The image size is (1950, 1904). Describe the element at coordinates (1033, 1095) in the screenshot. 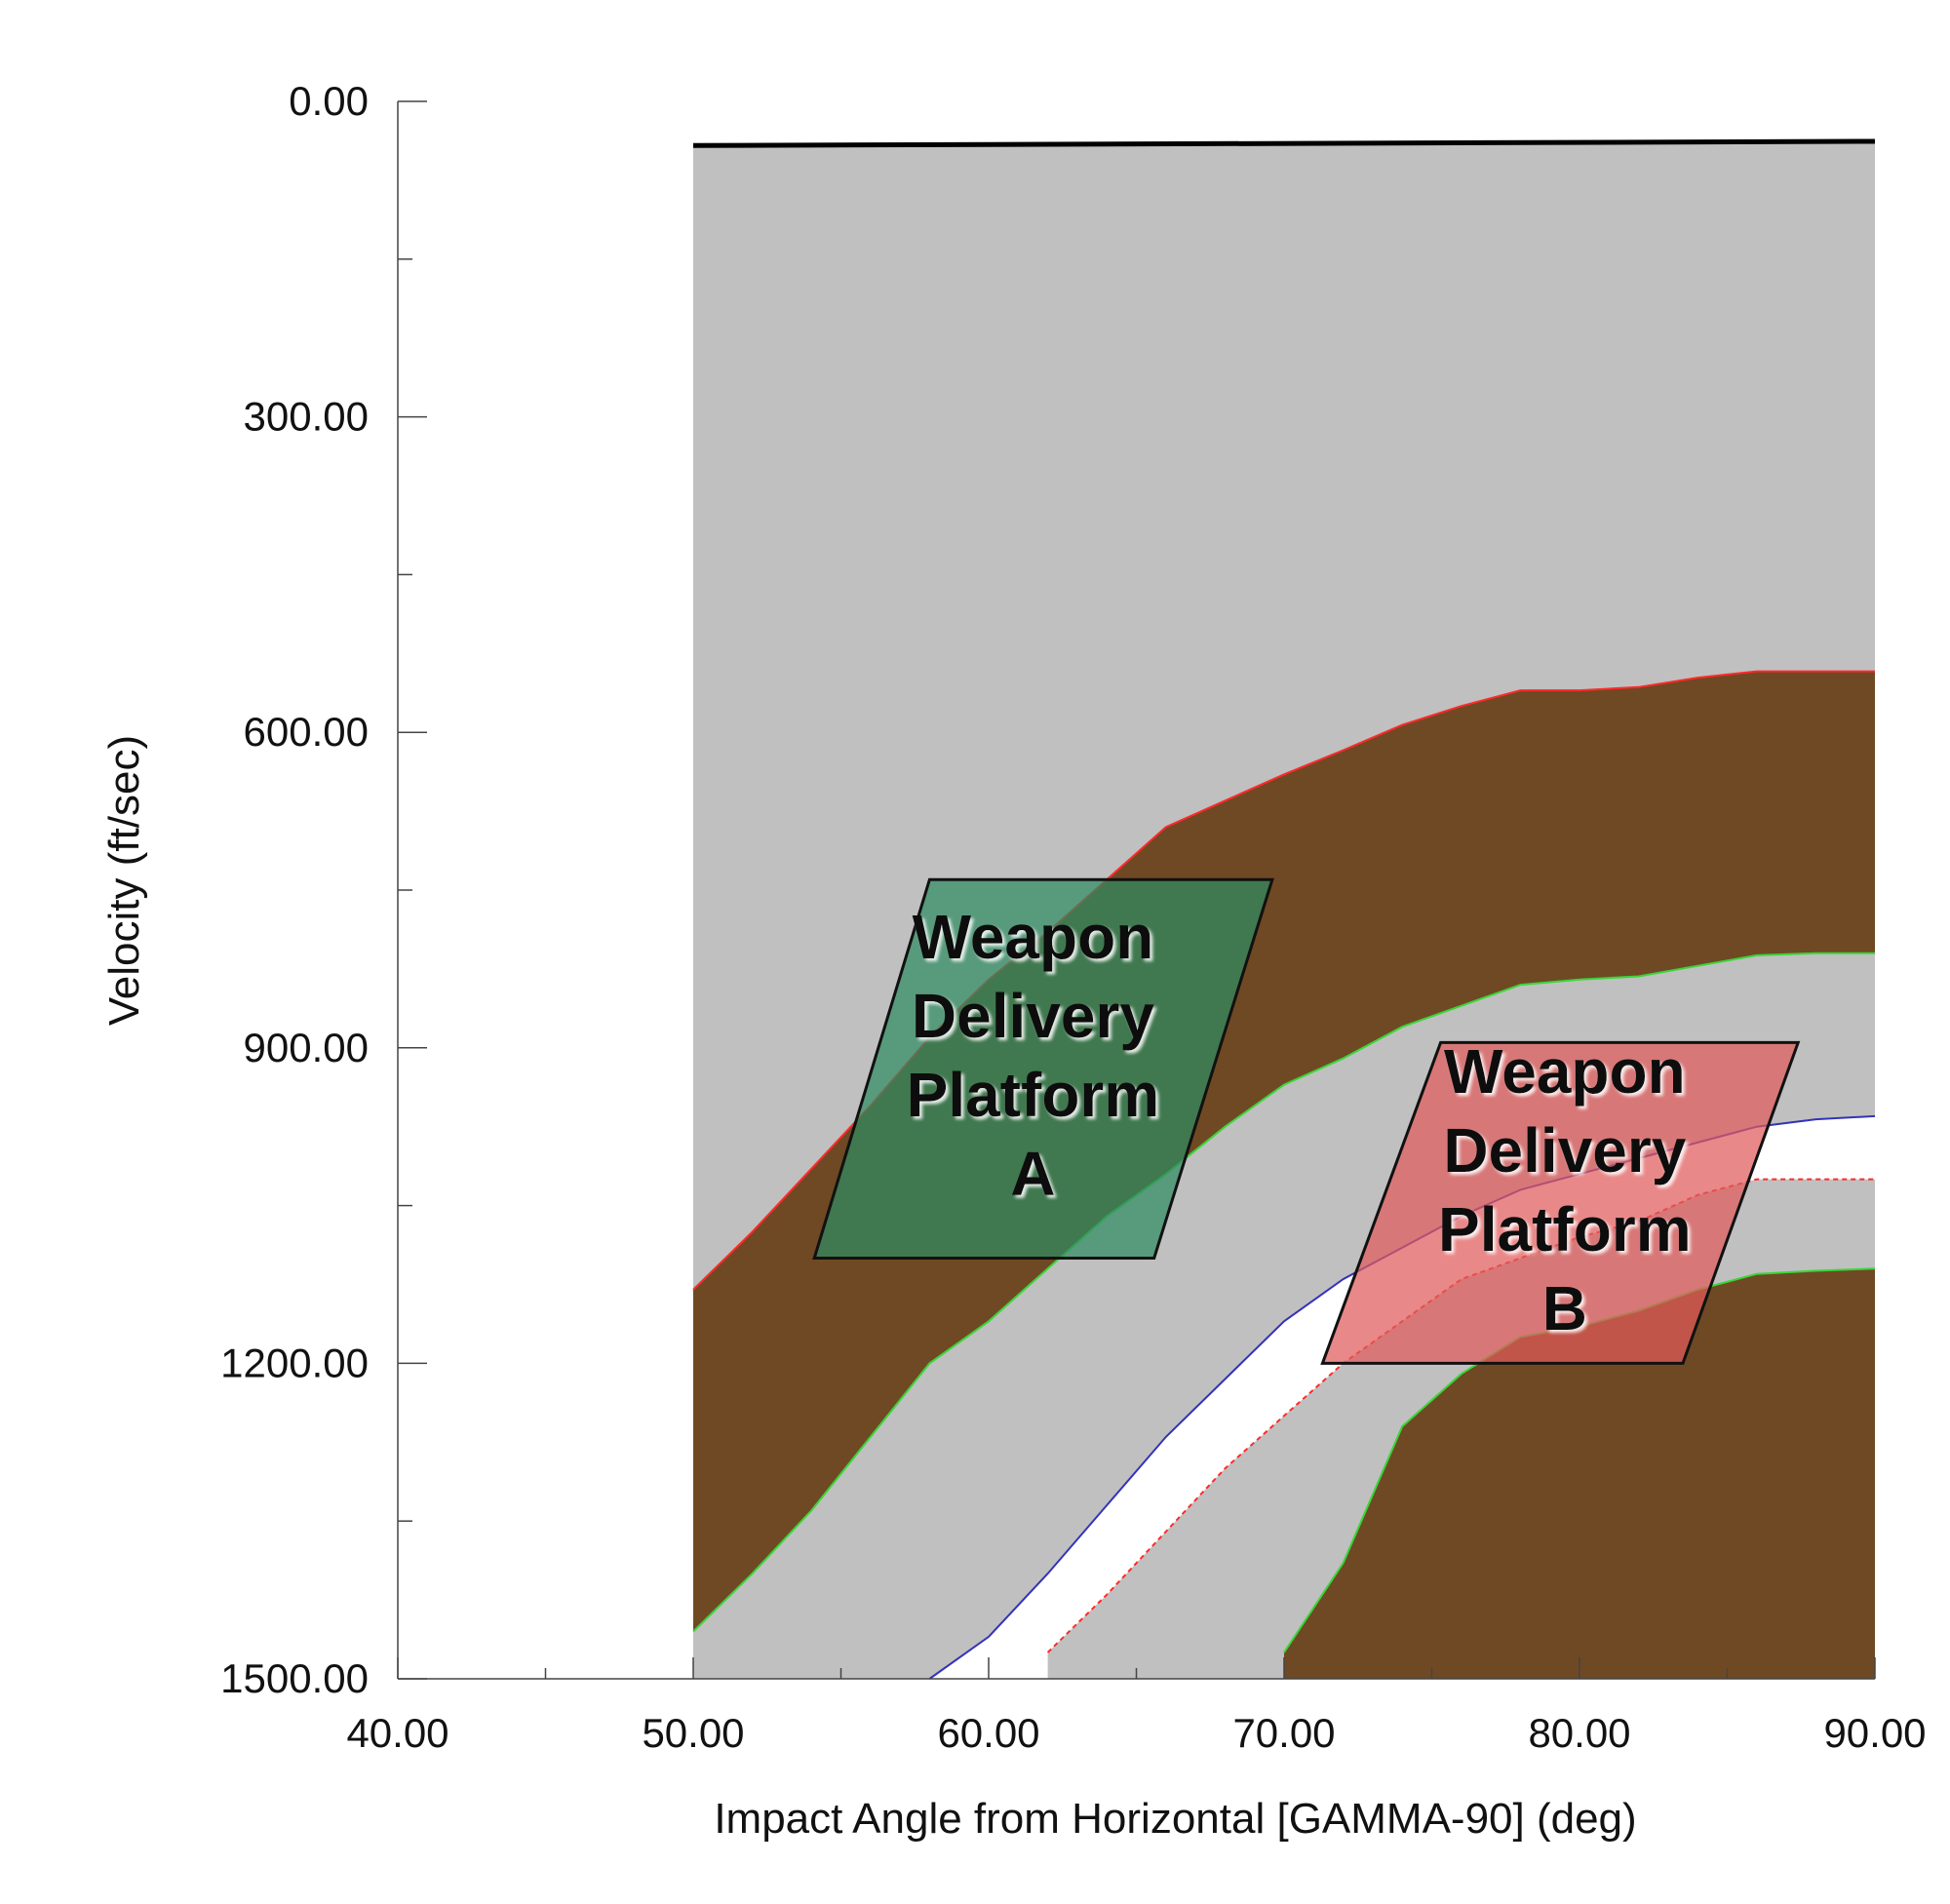

I see `platform-a-label-line-2: Platform` at that location.